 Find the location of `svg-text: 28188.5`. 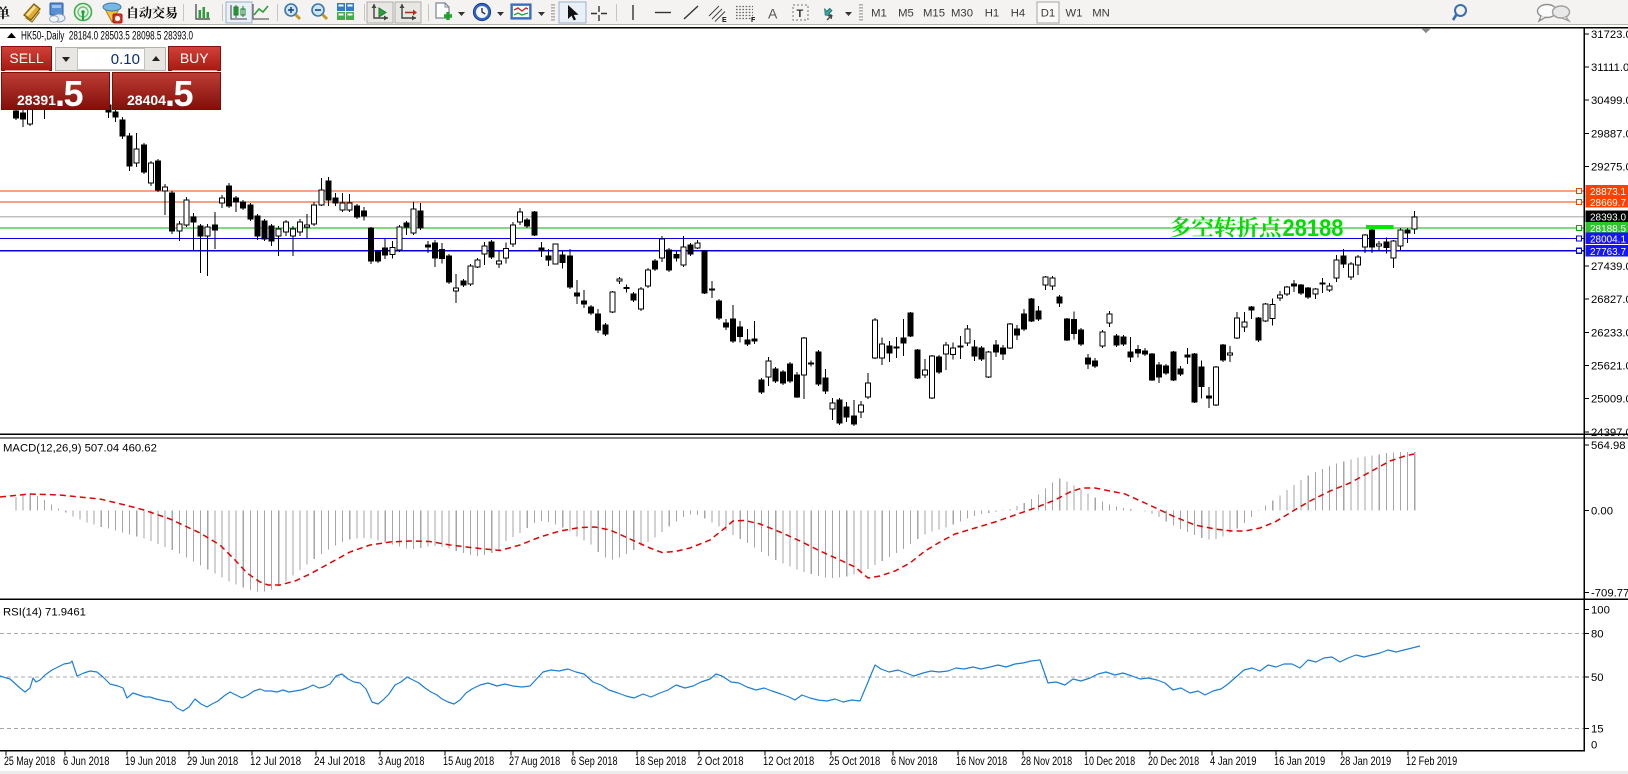

svg-text: 28188.5 is located at coordinates (1608, 229).